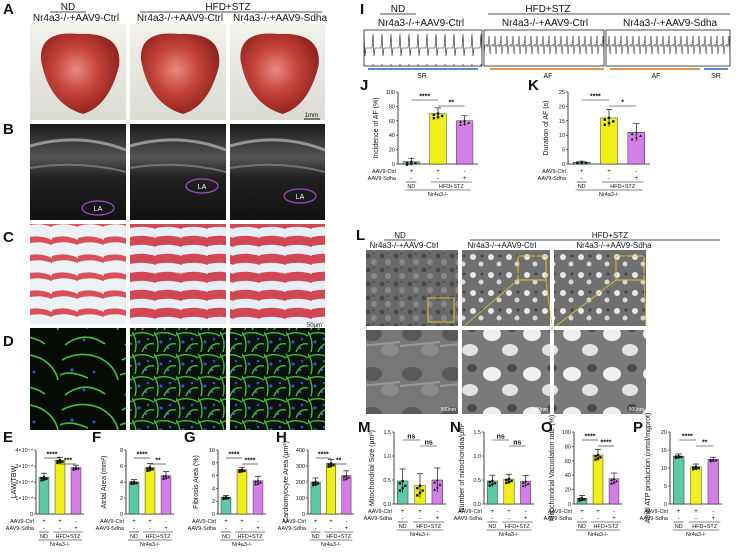  Describe the element at coordinates (622, 103) in the screenshot. I see `sig-label: *` at that location.